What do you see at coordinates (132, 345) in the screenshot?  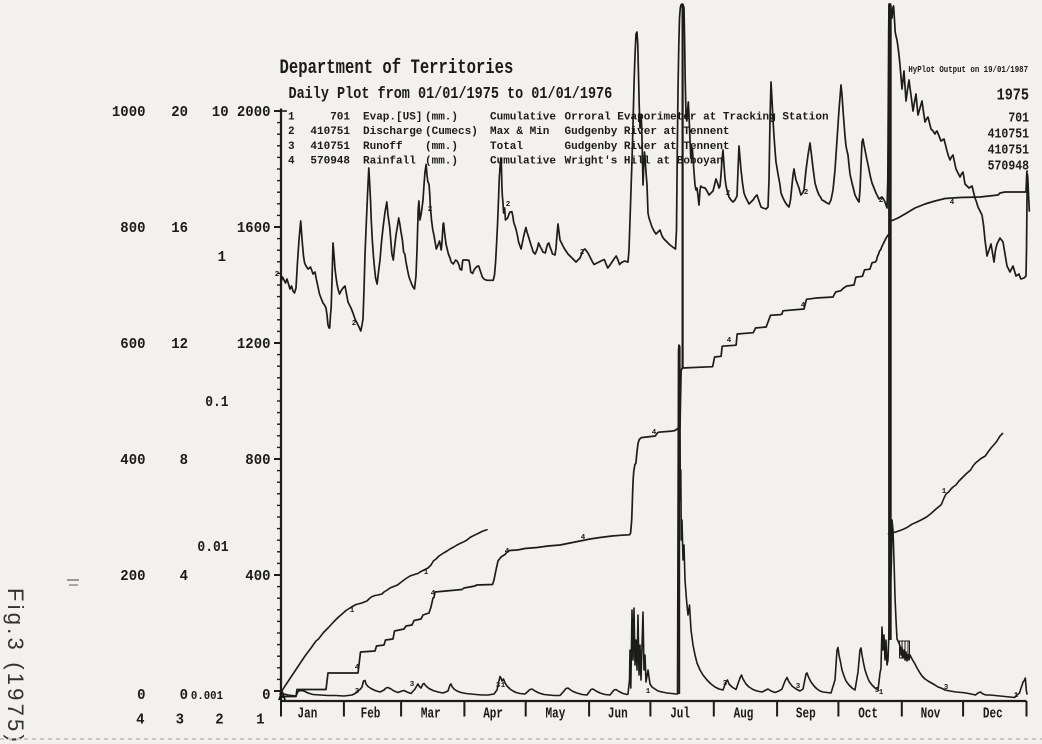 I see `svg-text: 600` at bounding box center [132, 345].